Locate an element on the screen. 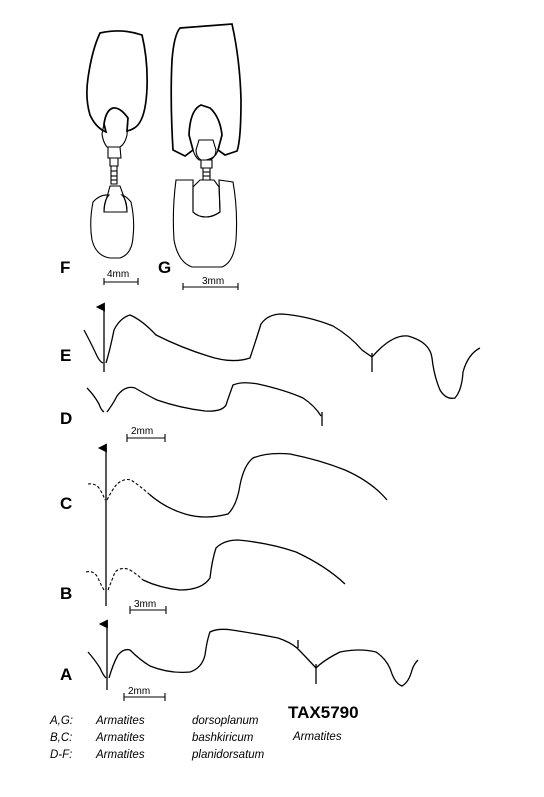 This screenshot has height=797, width=544. scale-bar-g: 3mm is located at coordinates (210, 283).